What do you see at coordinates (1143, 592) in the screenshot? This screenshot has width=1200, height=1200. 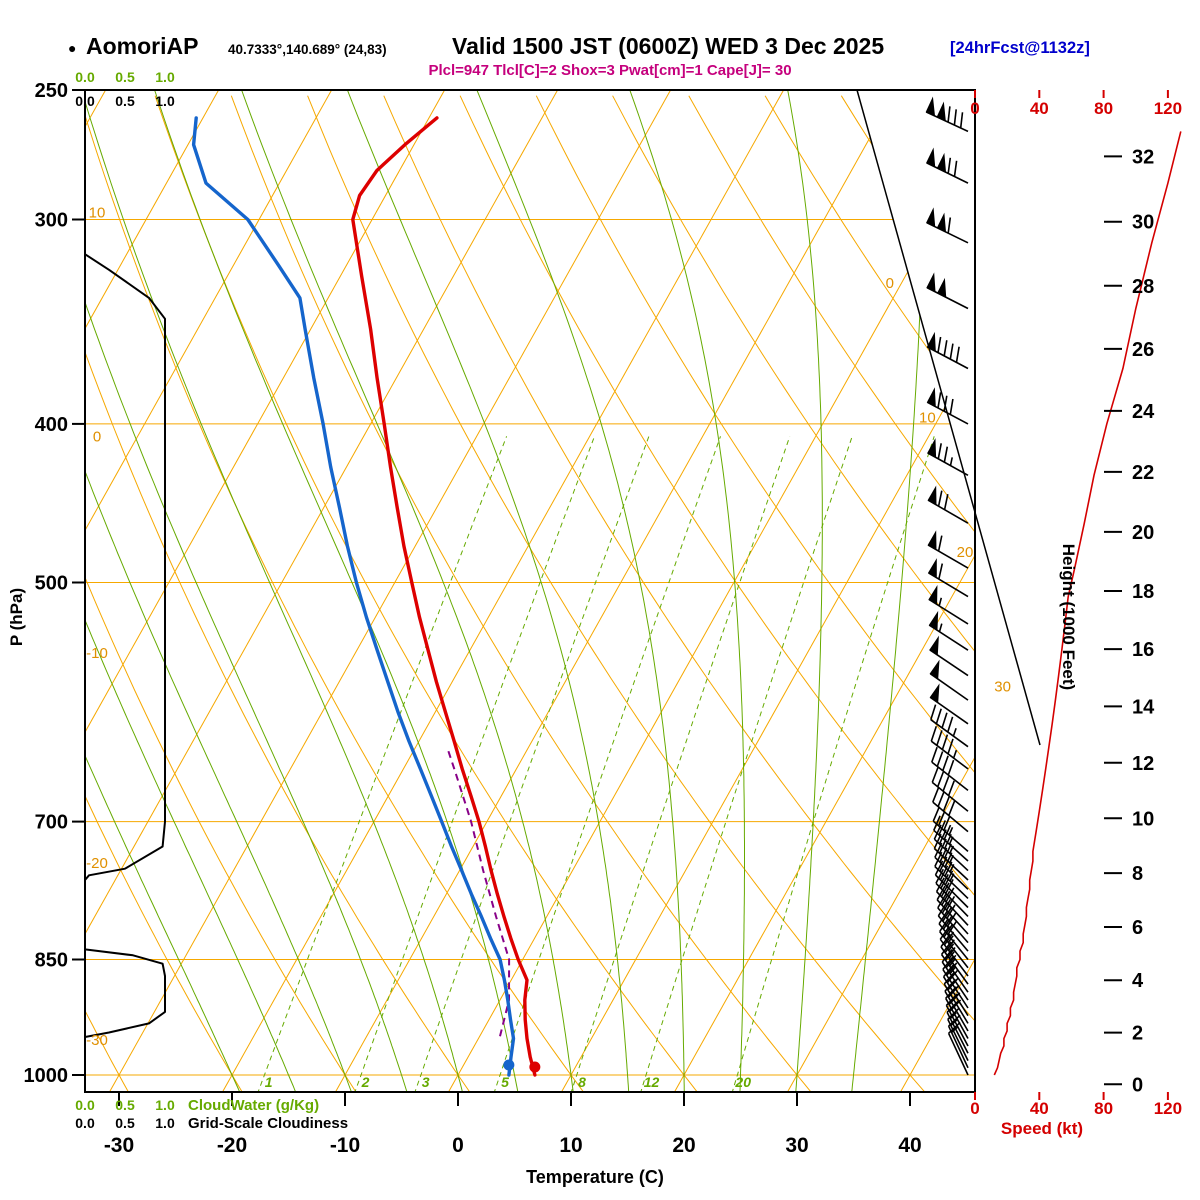 I see `svg-text: 18` at bounding box center [1143, 592].